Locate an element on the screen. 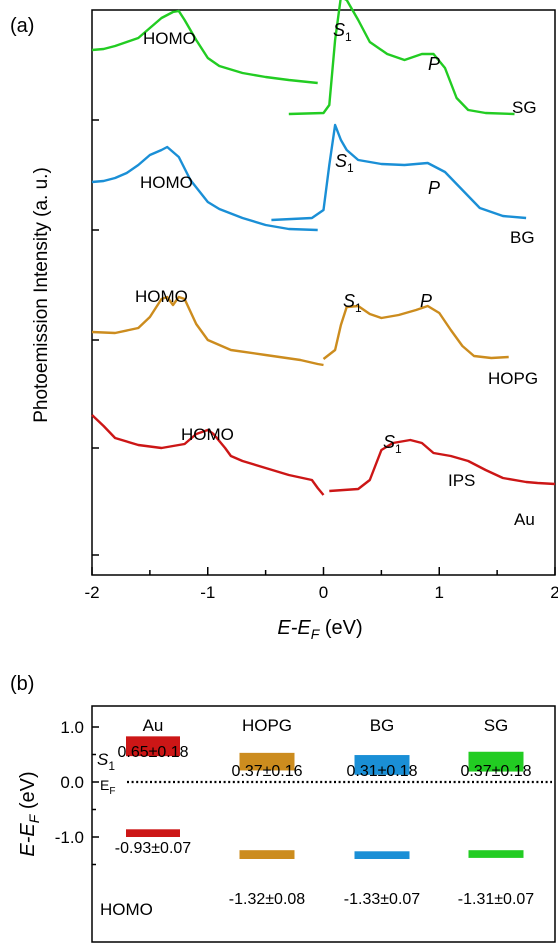 This screenshot has height=945, width=558. curve-name-au: Au is located at coordinates (524, 519).